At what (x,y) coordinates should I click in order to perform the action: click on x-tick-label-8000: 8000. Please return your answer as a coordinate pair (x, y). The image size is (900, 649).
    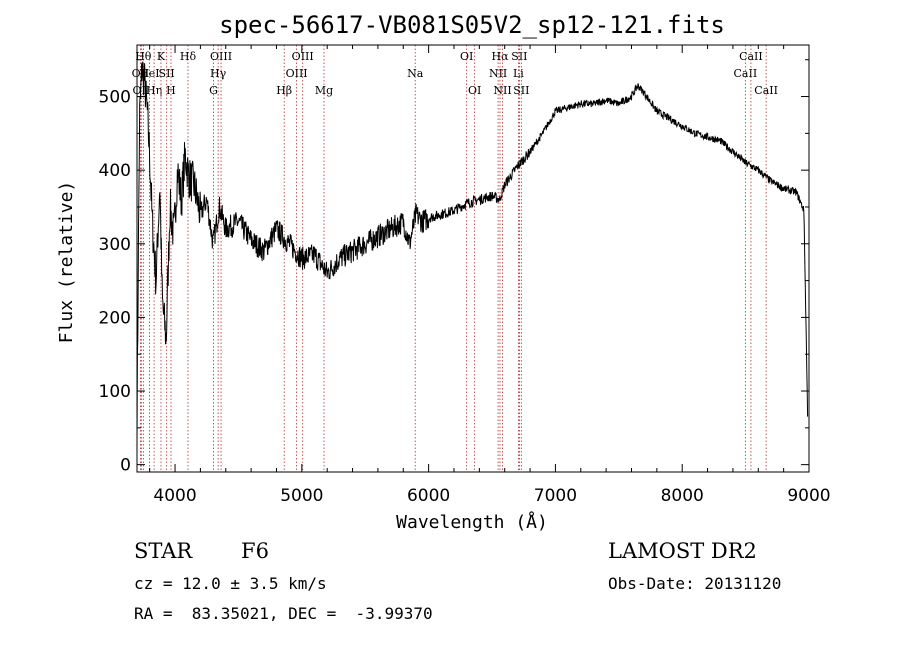
    Looking at the image, I should click on (682, 496).